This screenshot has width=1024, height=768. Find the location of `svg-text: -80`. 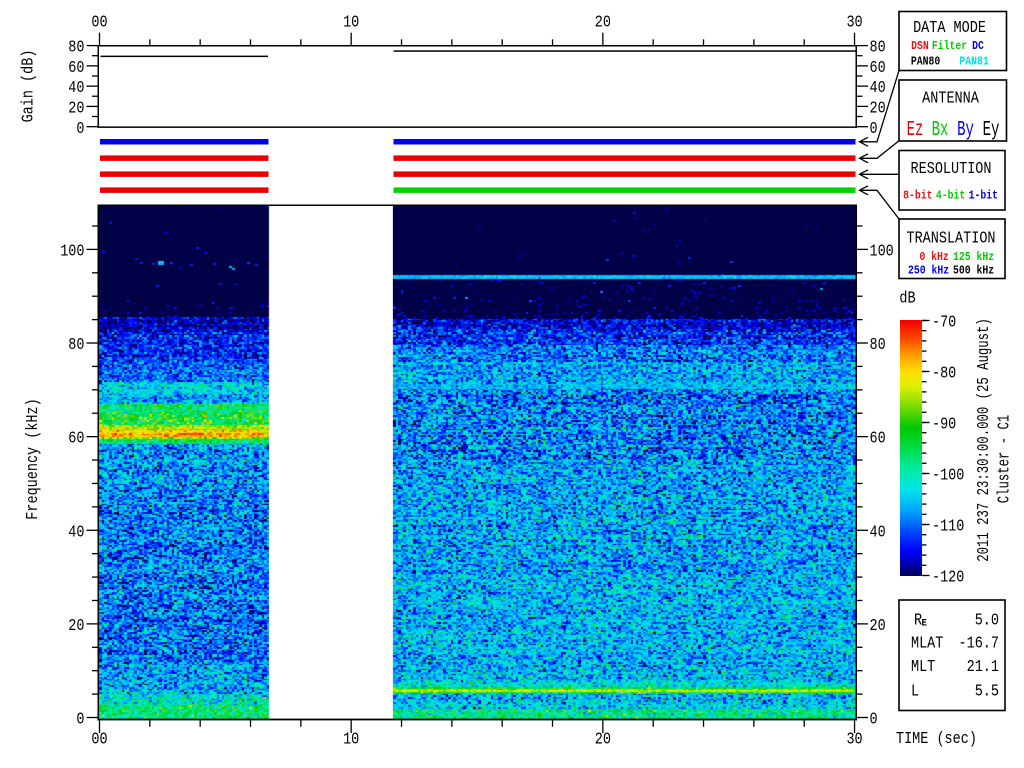

svg-text: -80 is located at coordinates (944, 373).